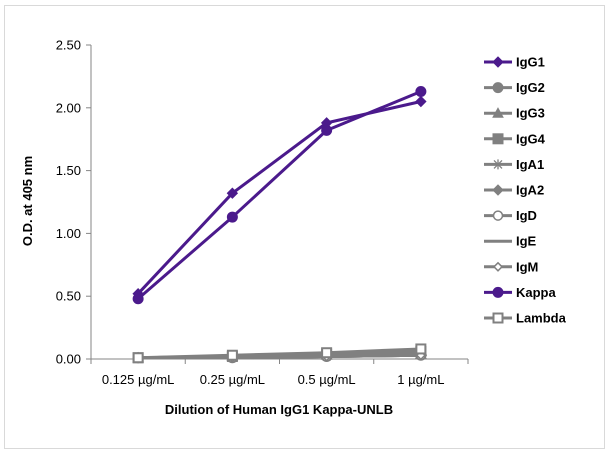  Describe the element at coordinates (515, 138) in the screenshot. I see `legend-item-igg4: IgG4` at that location.